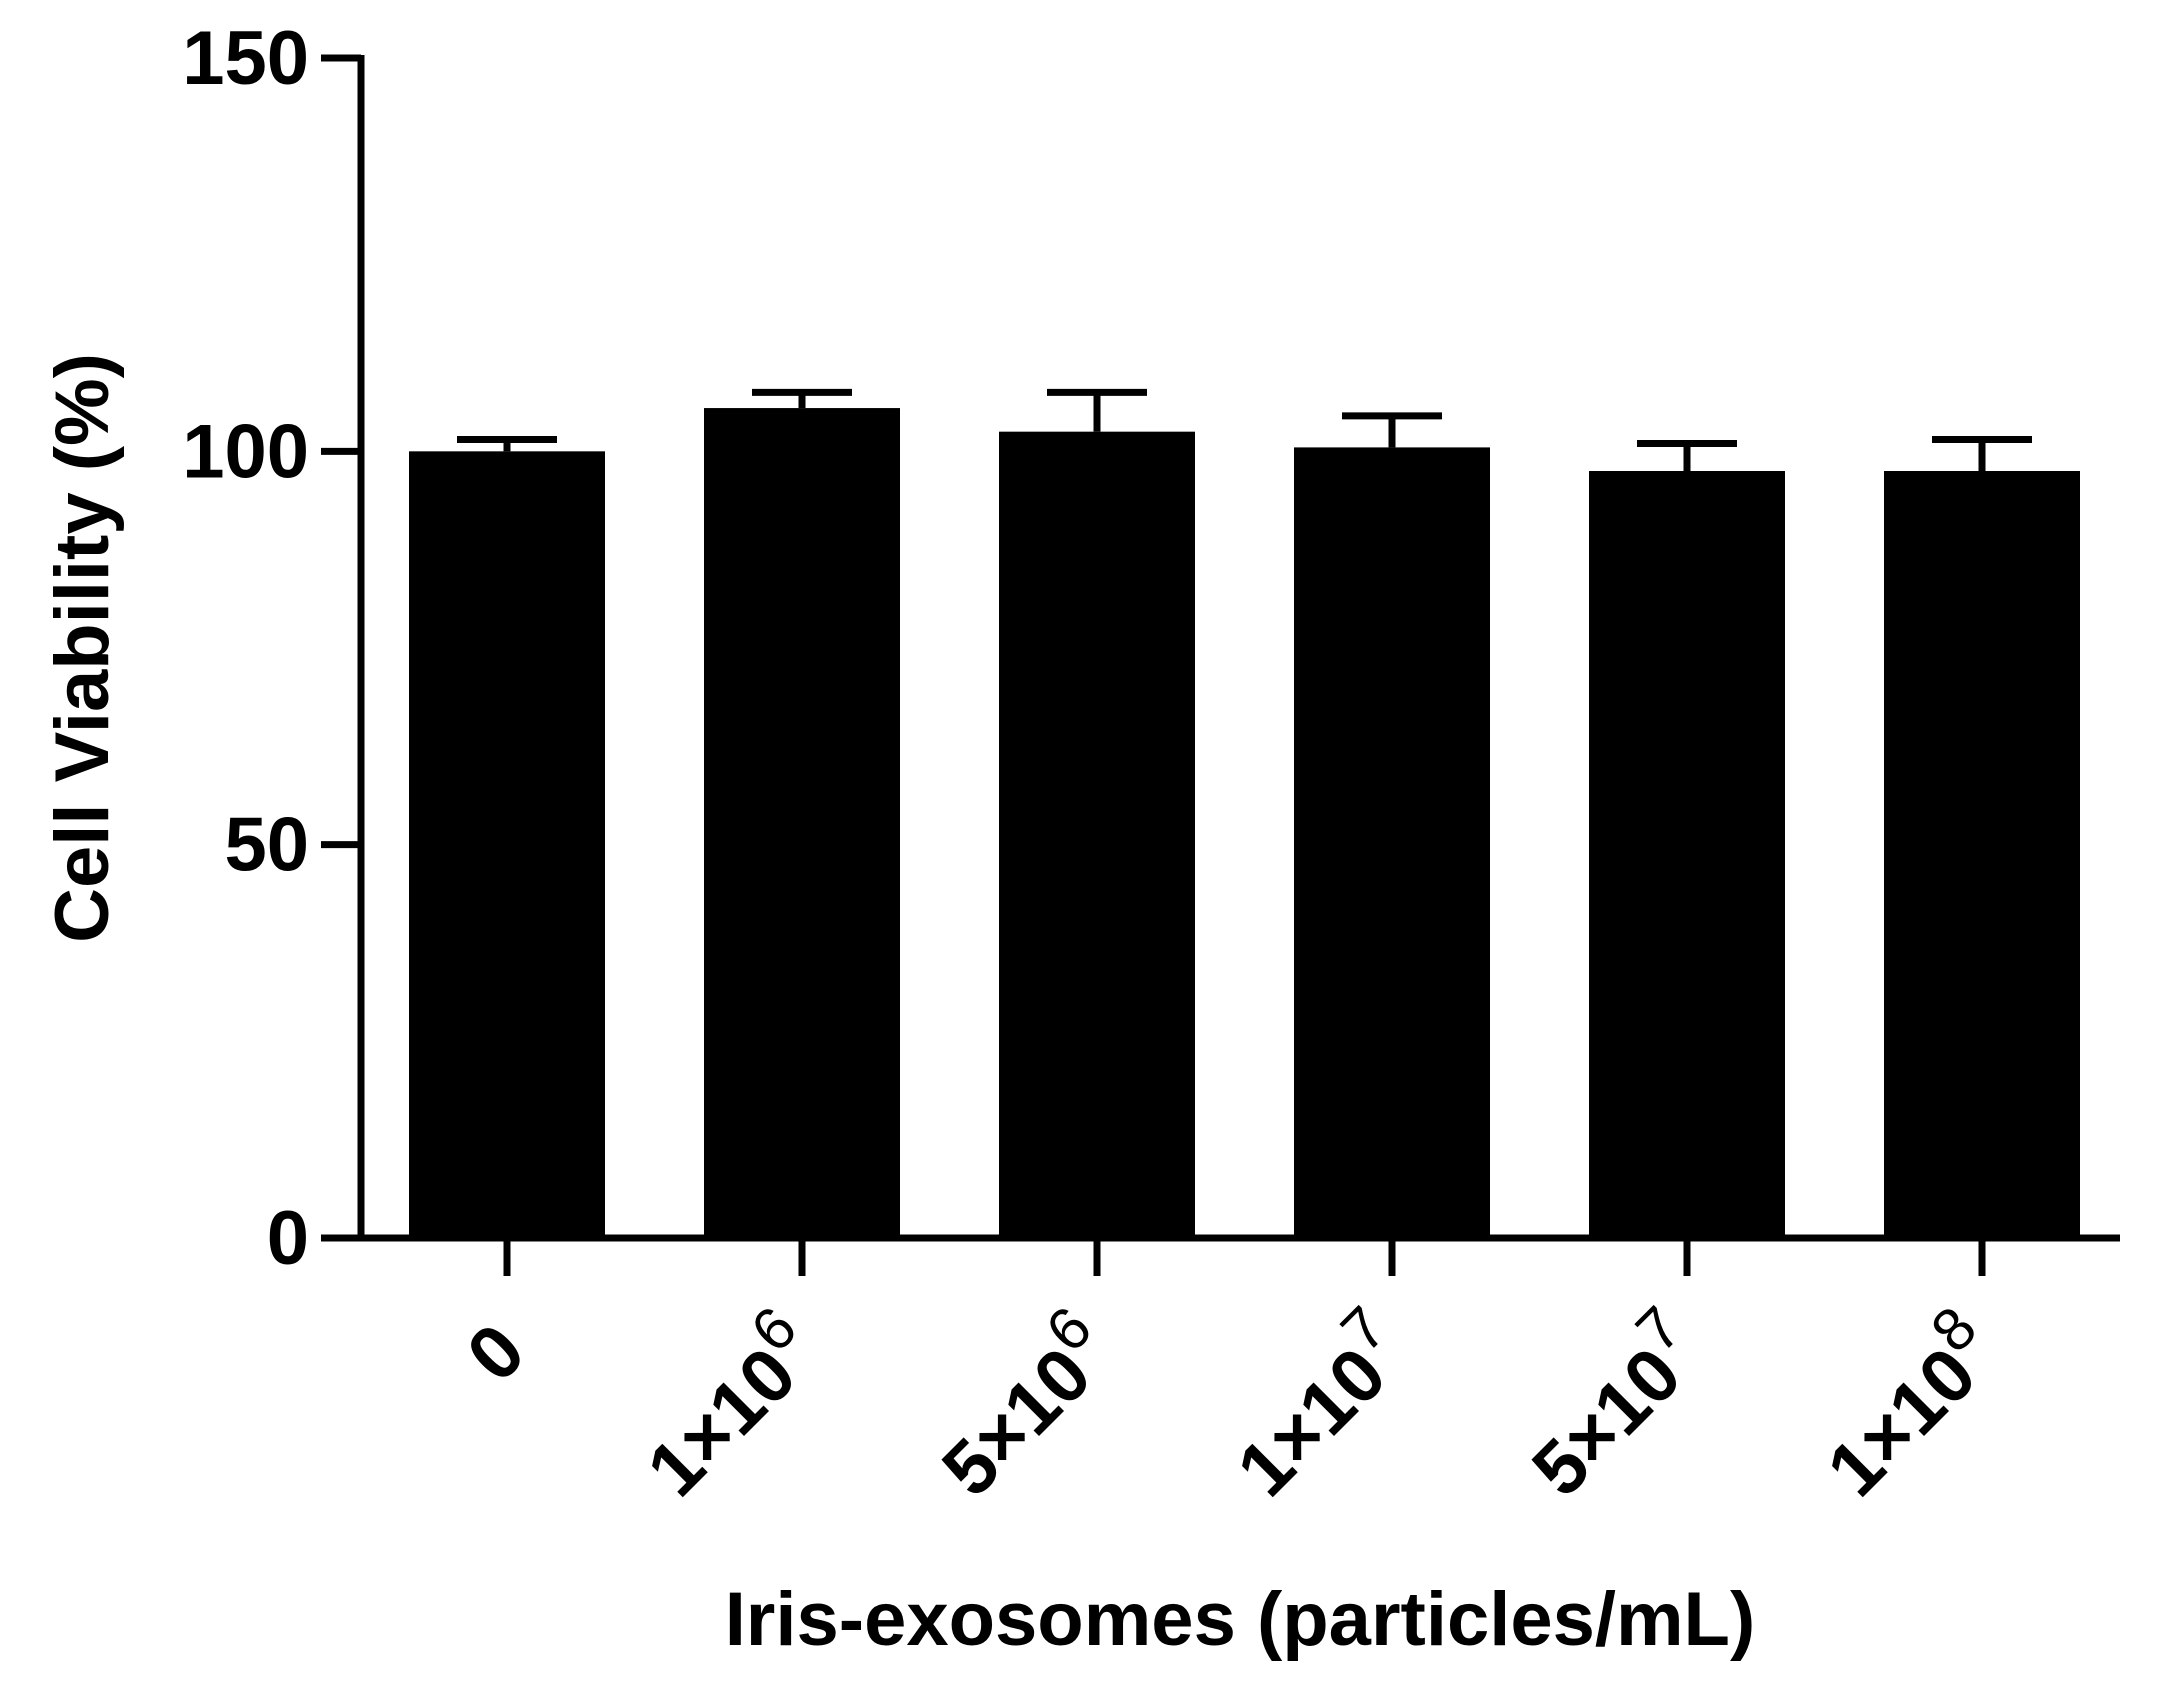  I want to click on x-axis-label: Iris-exosomes (particles/mL), so click(1240, 1619).